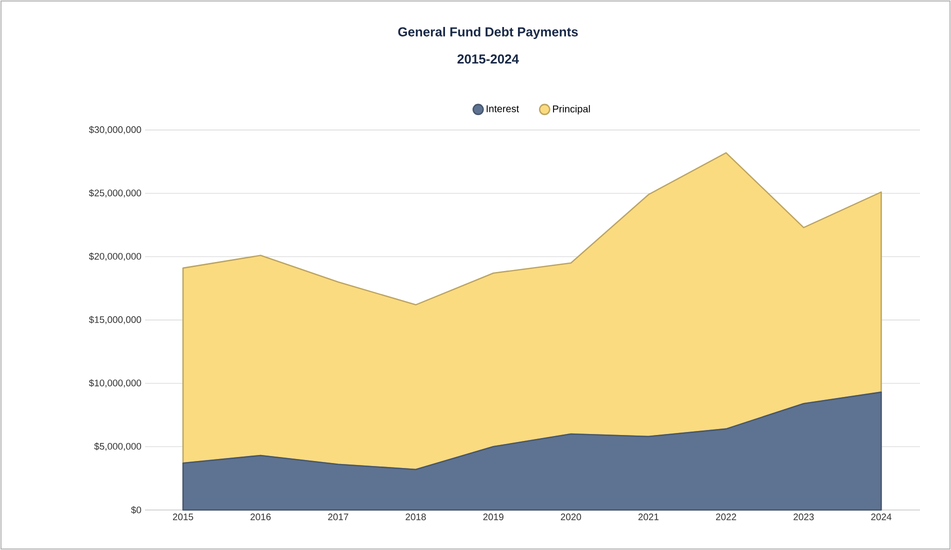  Describe the element at coordinates (260, 517) in the screenshot. I see `x-tick-label: 2016` at that location.